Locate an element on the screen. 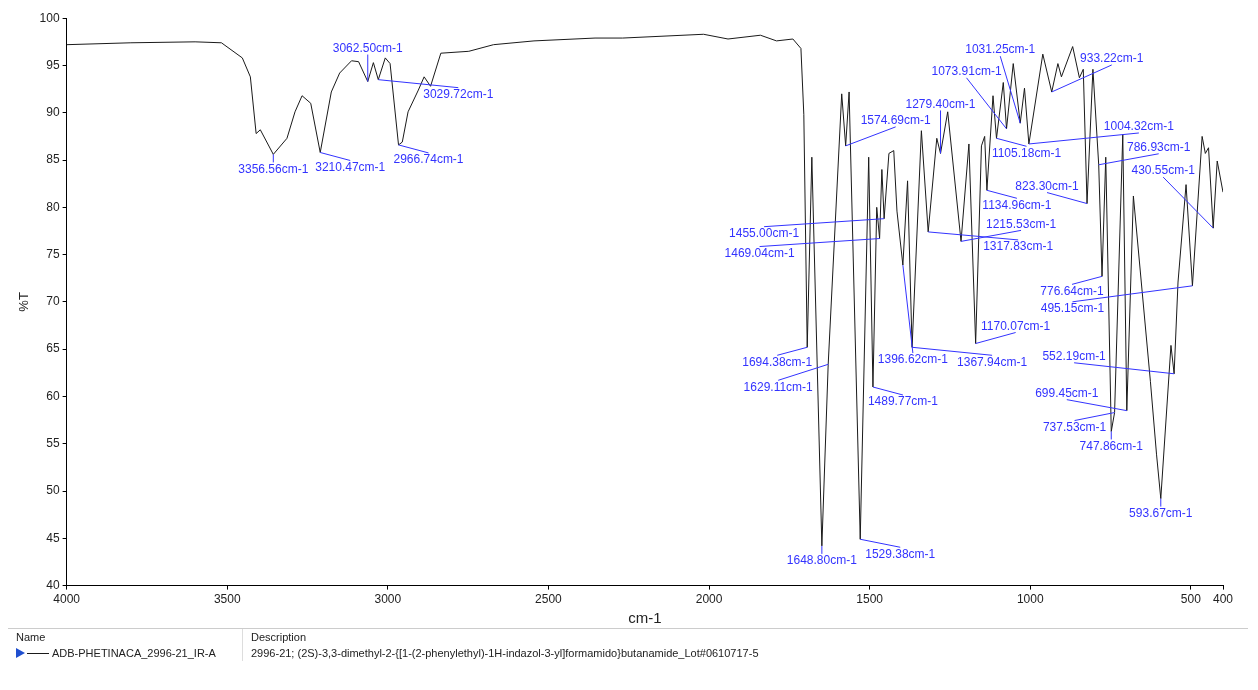 This screenshot has width=1258, height=690. annotation: 1529.38cm-1 is located at coordinates (900, 553).